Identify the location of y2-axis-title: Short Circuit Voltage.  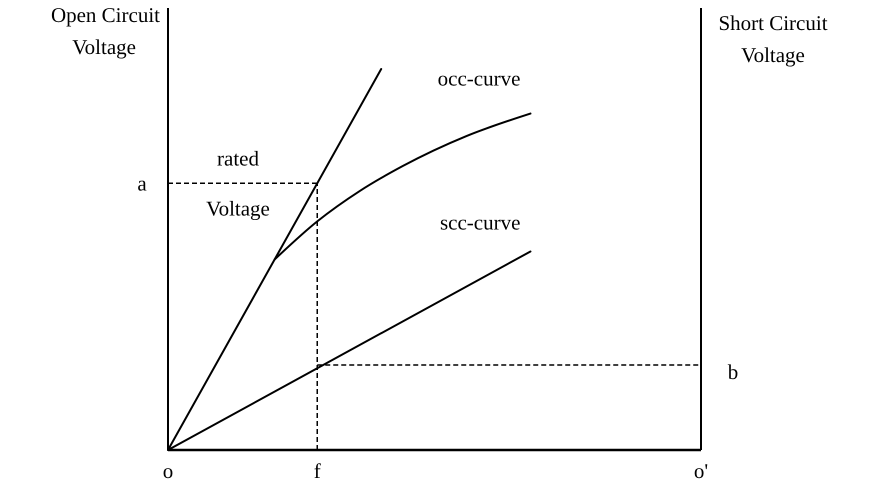
(773, 39).